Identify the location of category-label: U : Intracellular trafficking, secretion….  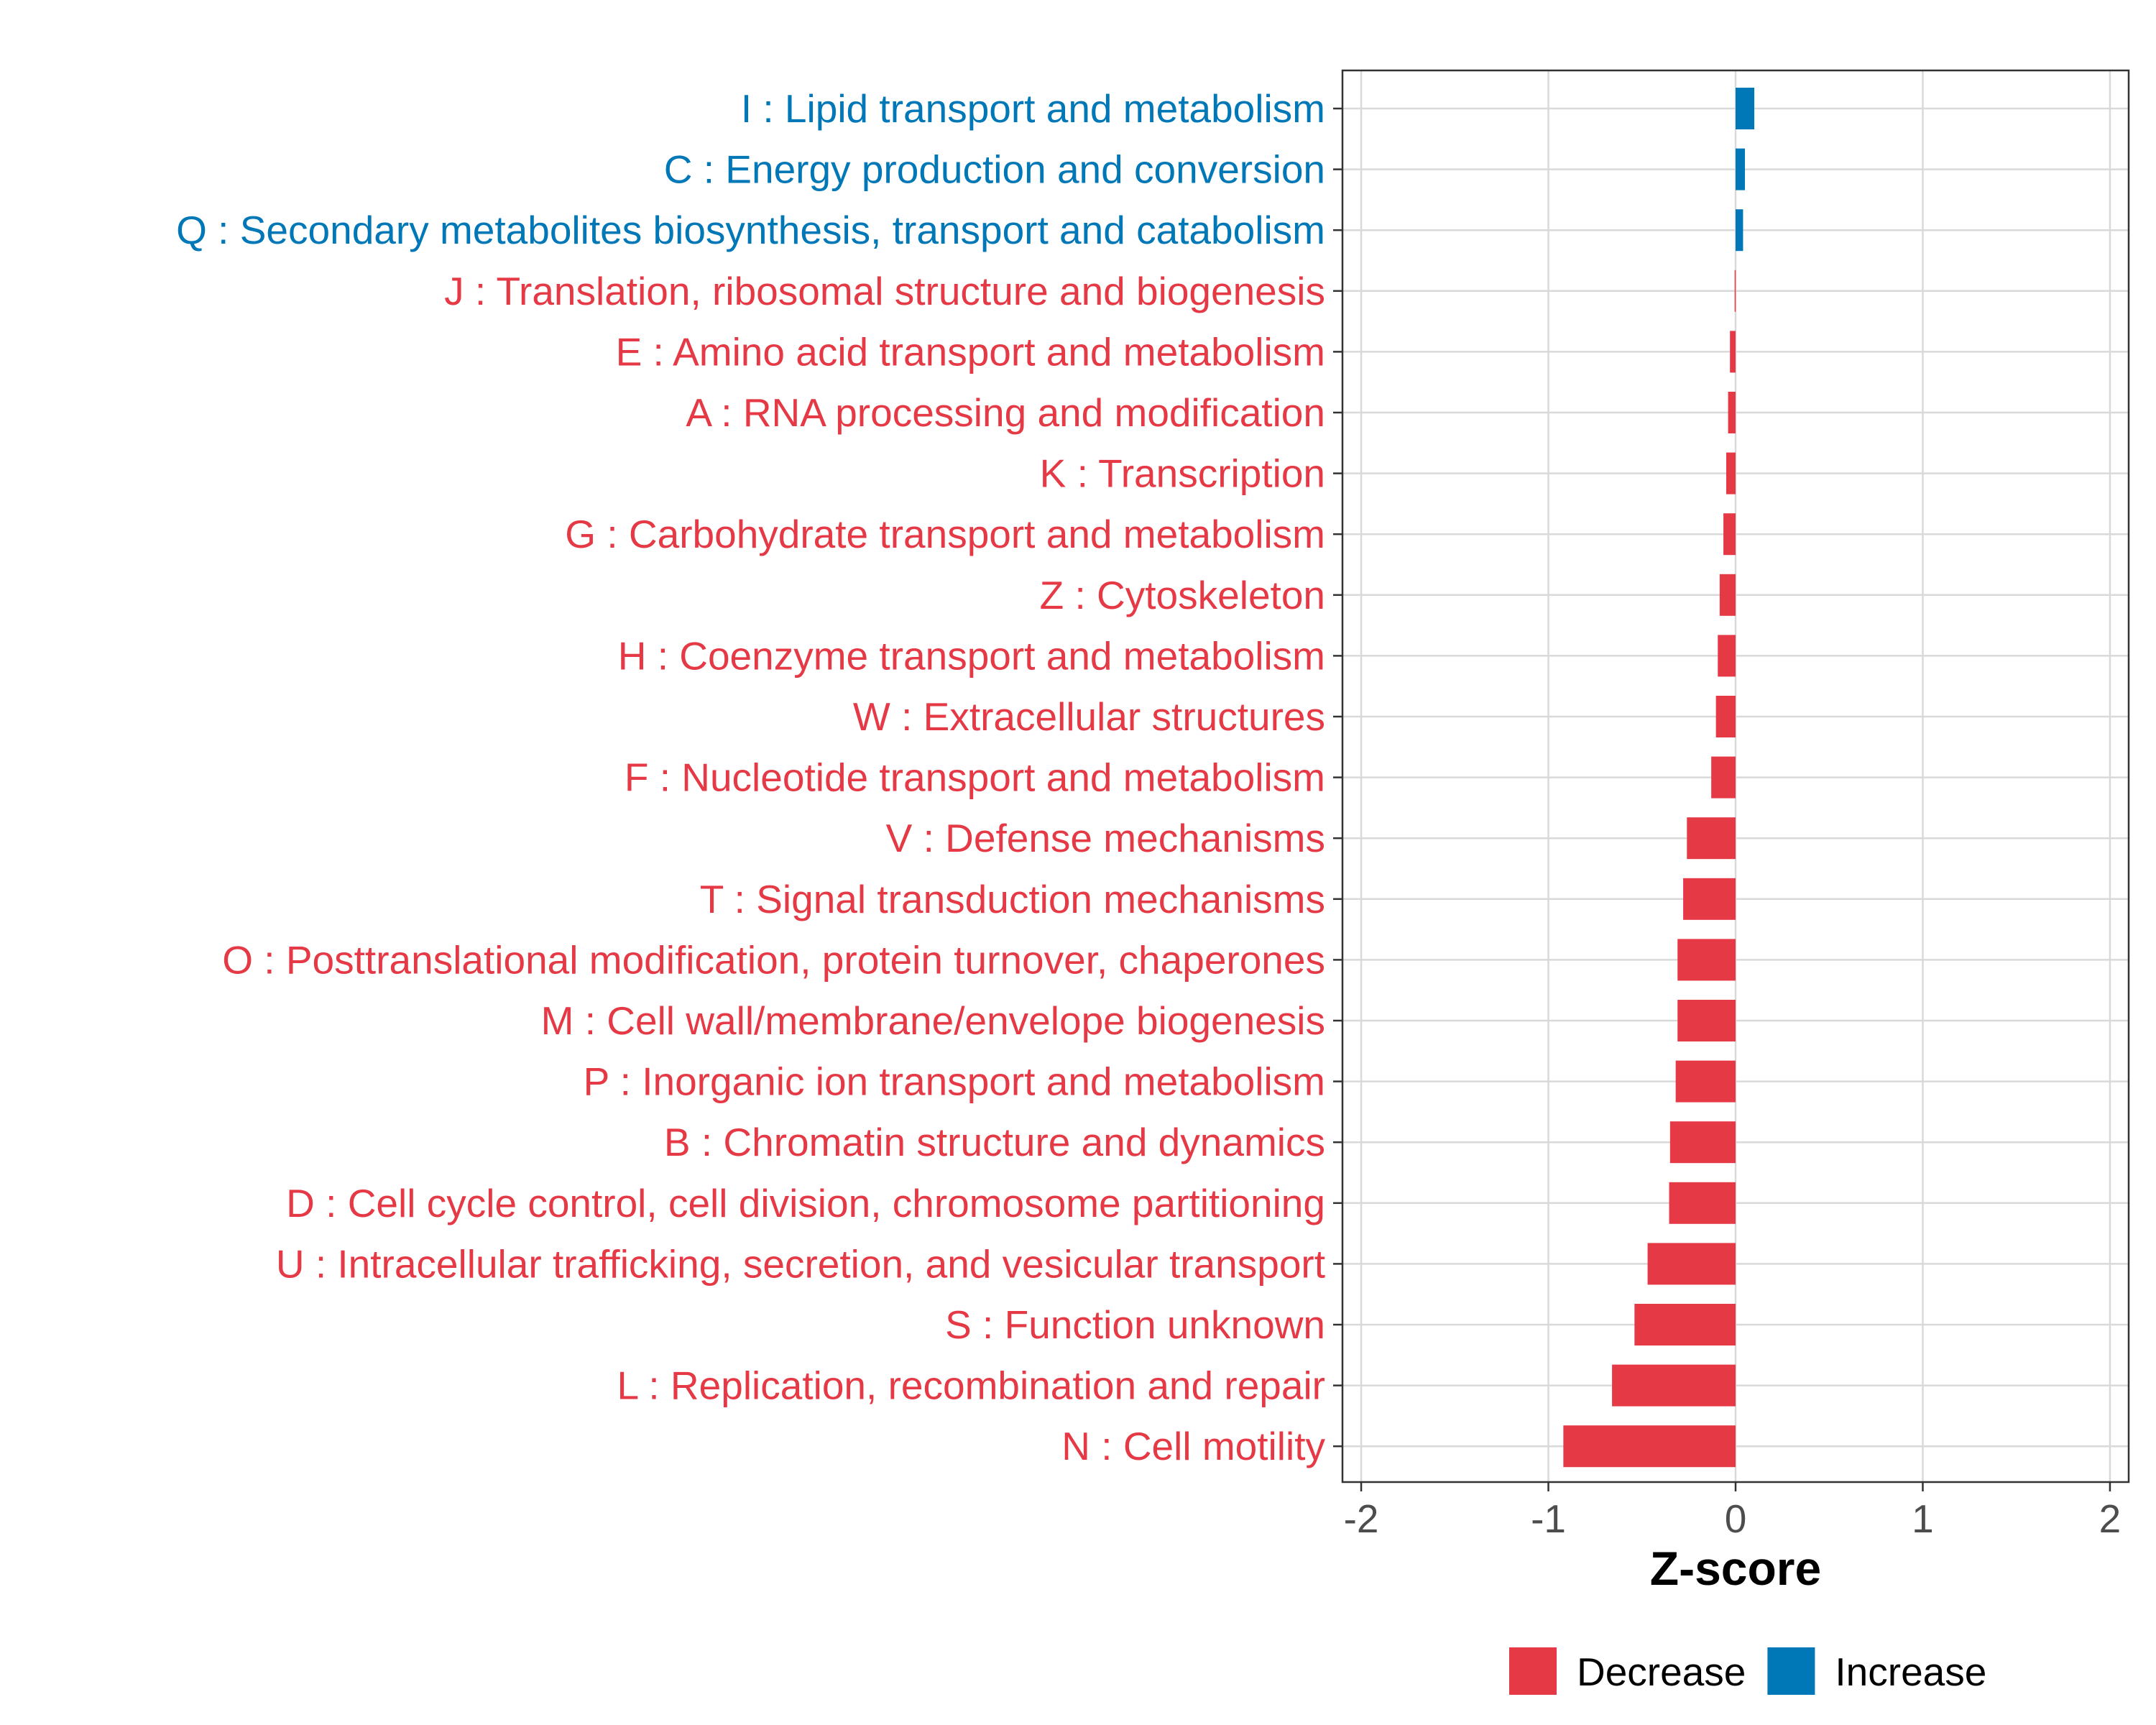
(801, 1263).